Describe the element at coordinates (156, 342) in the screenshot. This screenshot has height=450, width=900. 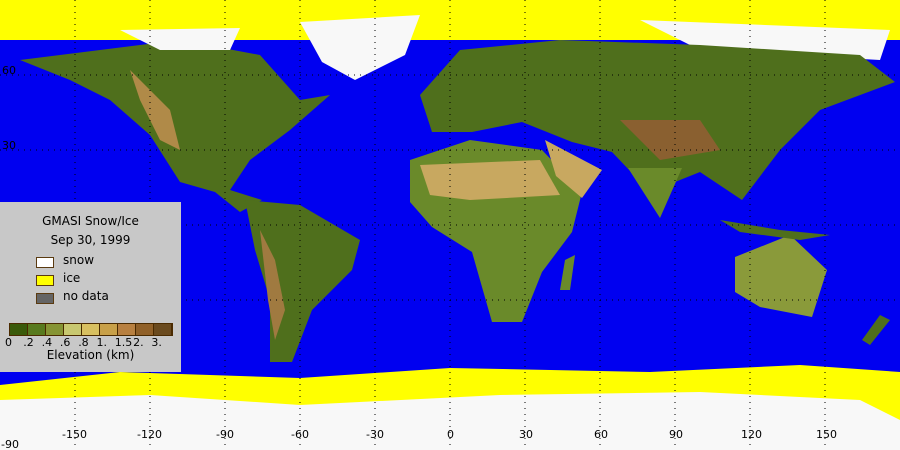
I see `elevation-tick: 3.` at that location.